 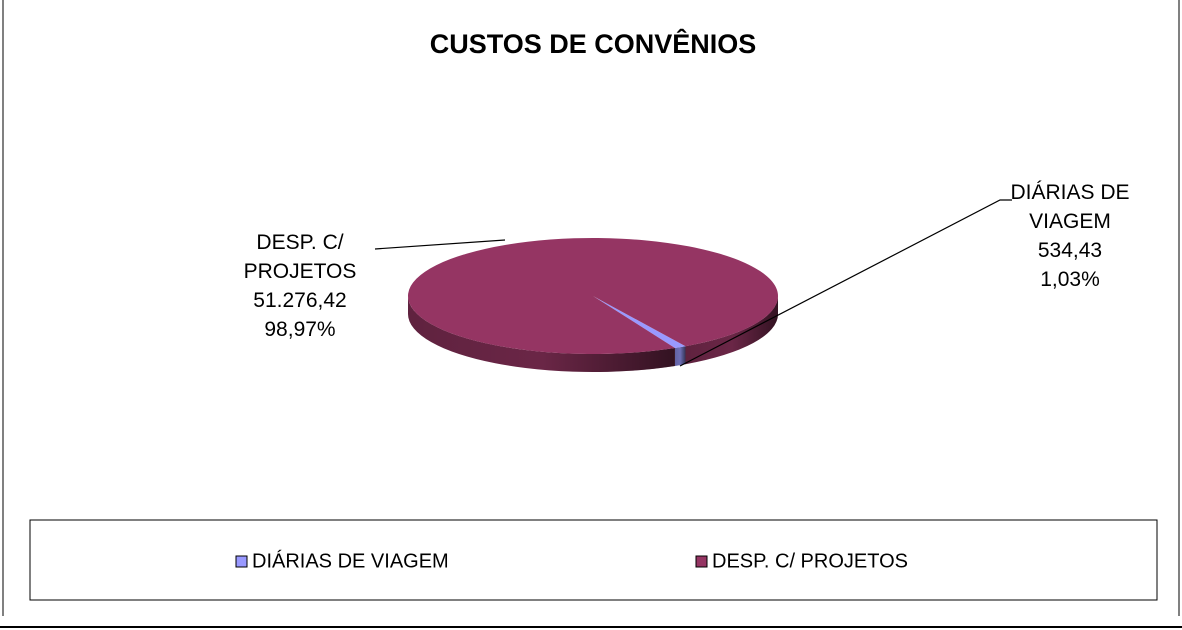 What do you see at coordinates (350, 560) in the screenshot?
I see `legend-label: DIÁRIAS DE VIAGEM` at bounding box center [350, 560].